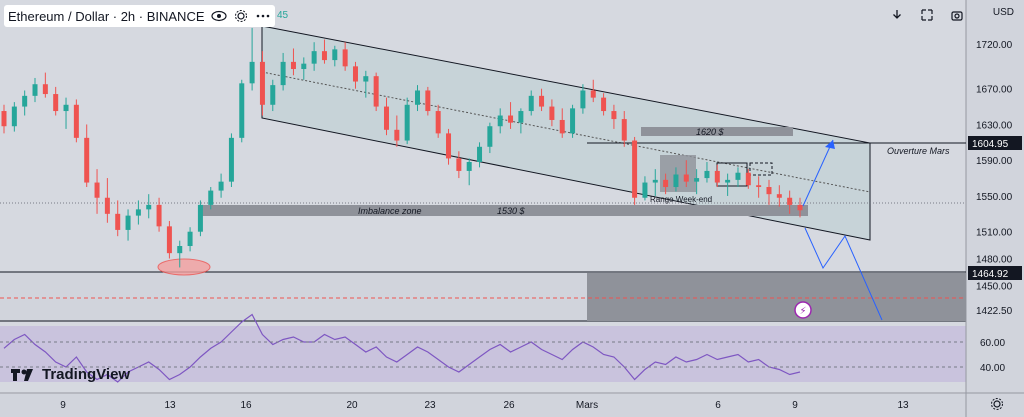 The height and width of the screenshot is (417, 1024). I want to click on lightning-icon, so click(803, 310).